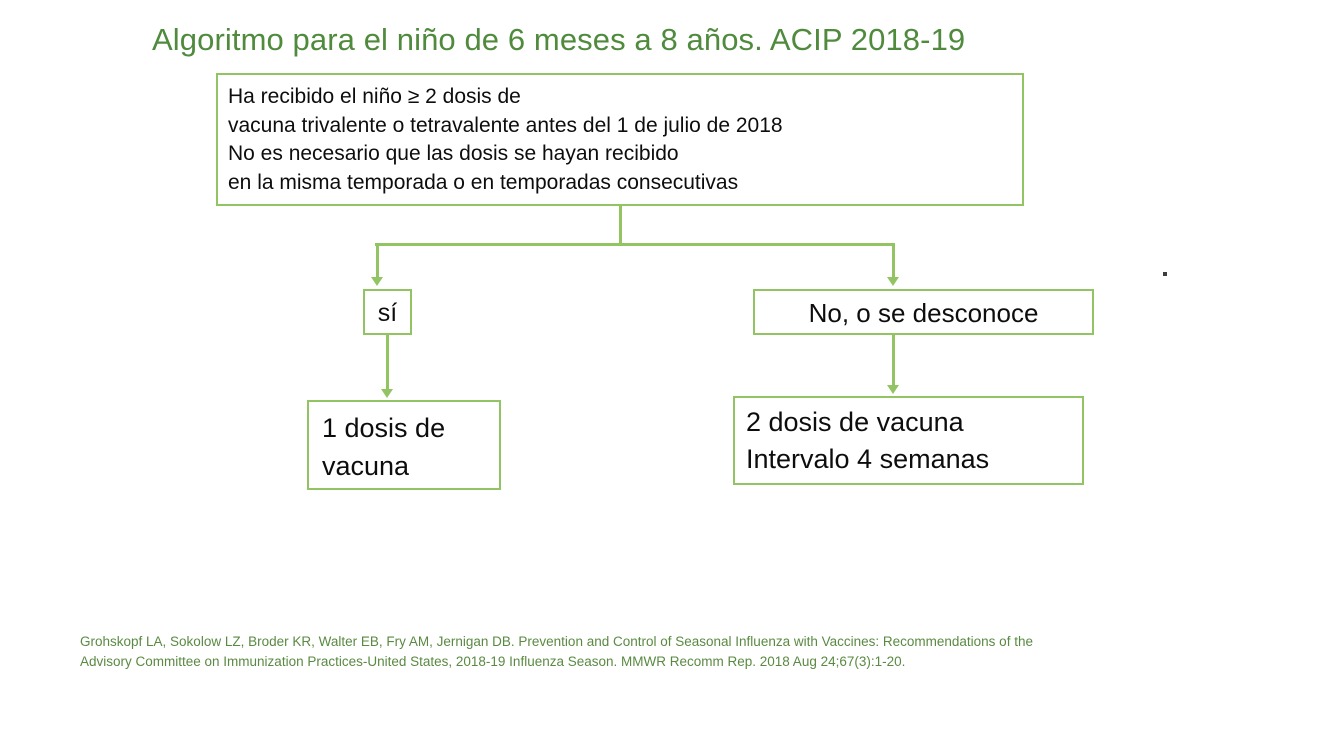  I want to click on connector-yes-to-outcome, so click(387, 362).